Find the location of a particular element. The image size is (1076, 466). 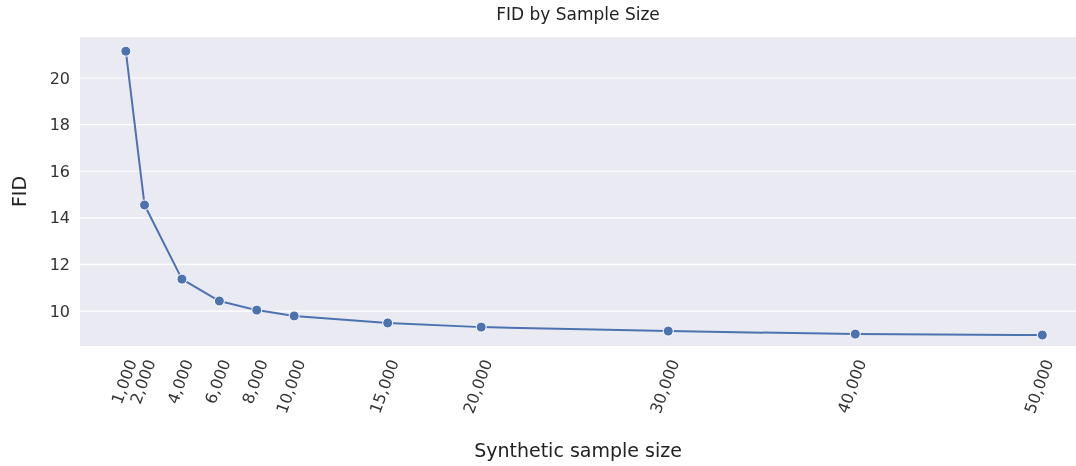

x-tick-label: 6,000 is located at coordinates (217, 381).